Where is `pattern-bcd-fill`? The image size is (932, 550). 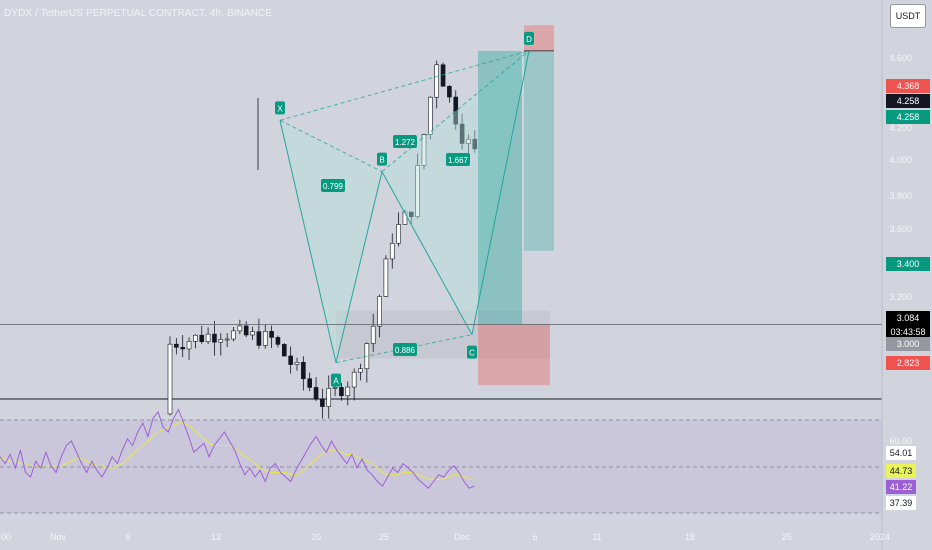
pattern-bcd-fill is located at coordinates (455, 192).